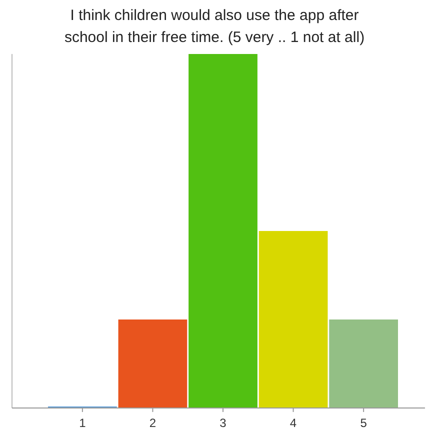  Describe the element at coordinates (82, 423) in the screenshot. I see `x-tick-label: 1` at that location.